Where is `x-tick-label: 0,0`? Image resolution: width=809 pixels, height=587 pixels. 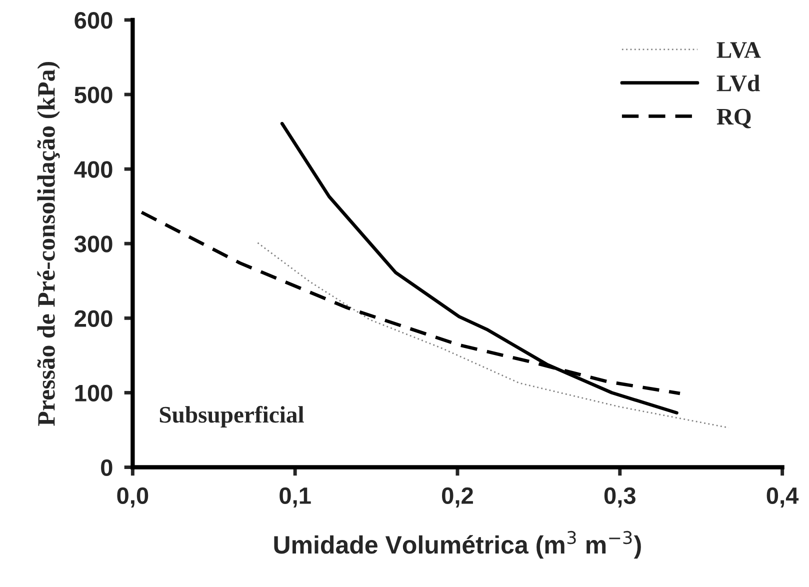 x-tick-label: 0,0 is located at coordinates (132, 497).